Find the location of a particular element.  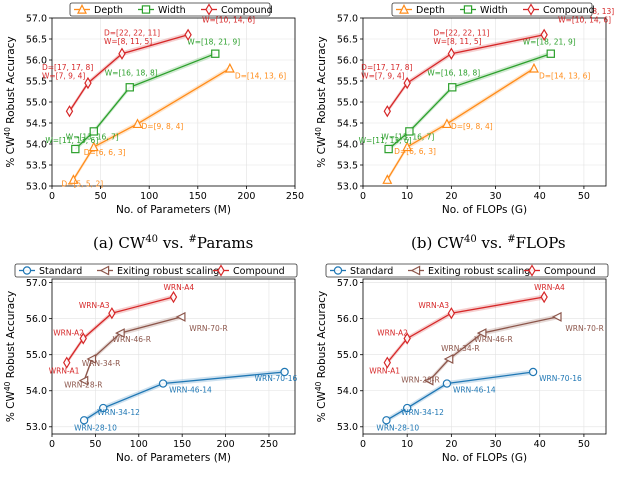

data-point-label: WRN-70-16 is located at coordinates (560, 378).